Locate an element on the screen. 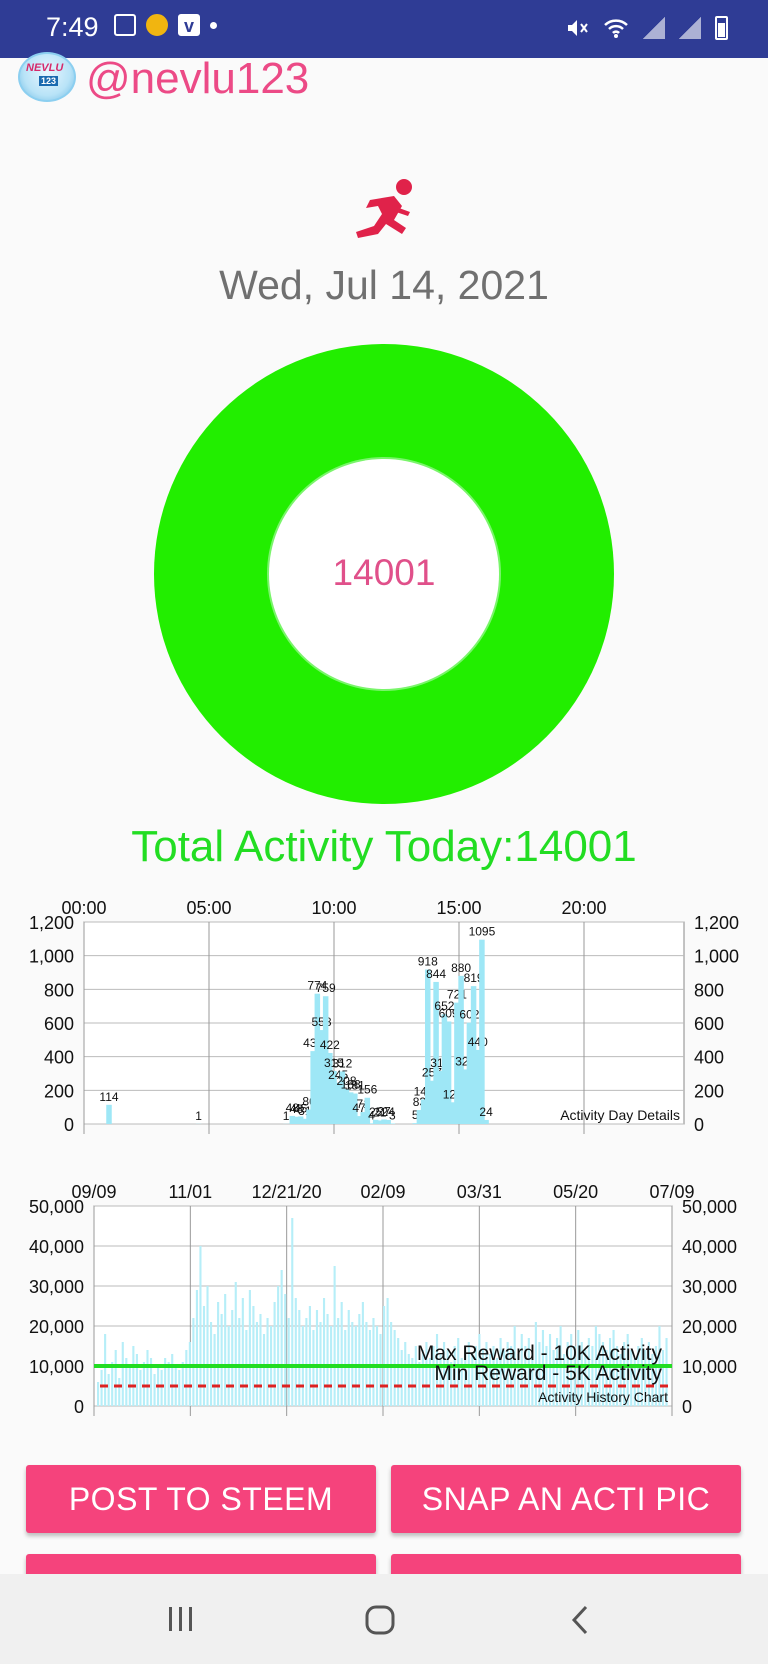  history-x-tick: 09/09 is located at coordinates (93, 1192).